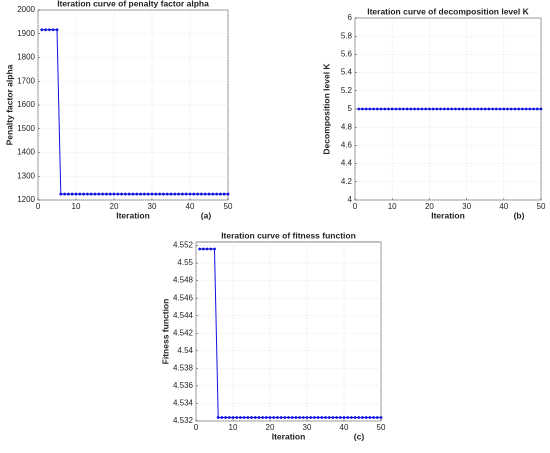 Image resolution: width=550 pixels, height=453 pixels. I want to click on x-tick-label: 30, so click(466, 206).